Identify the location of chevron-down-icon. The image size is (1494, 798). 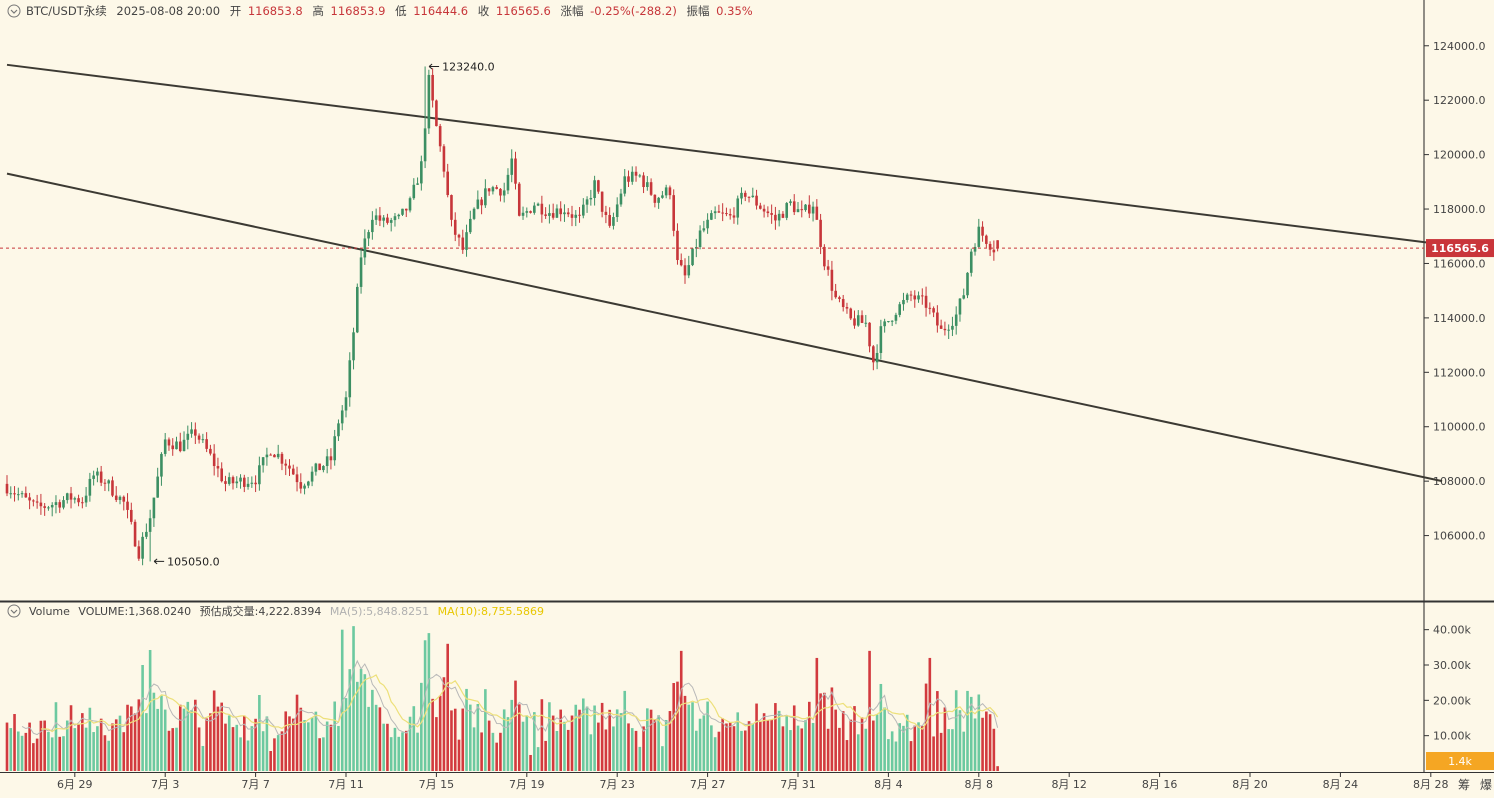
(14, 611).